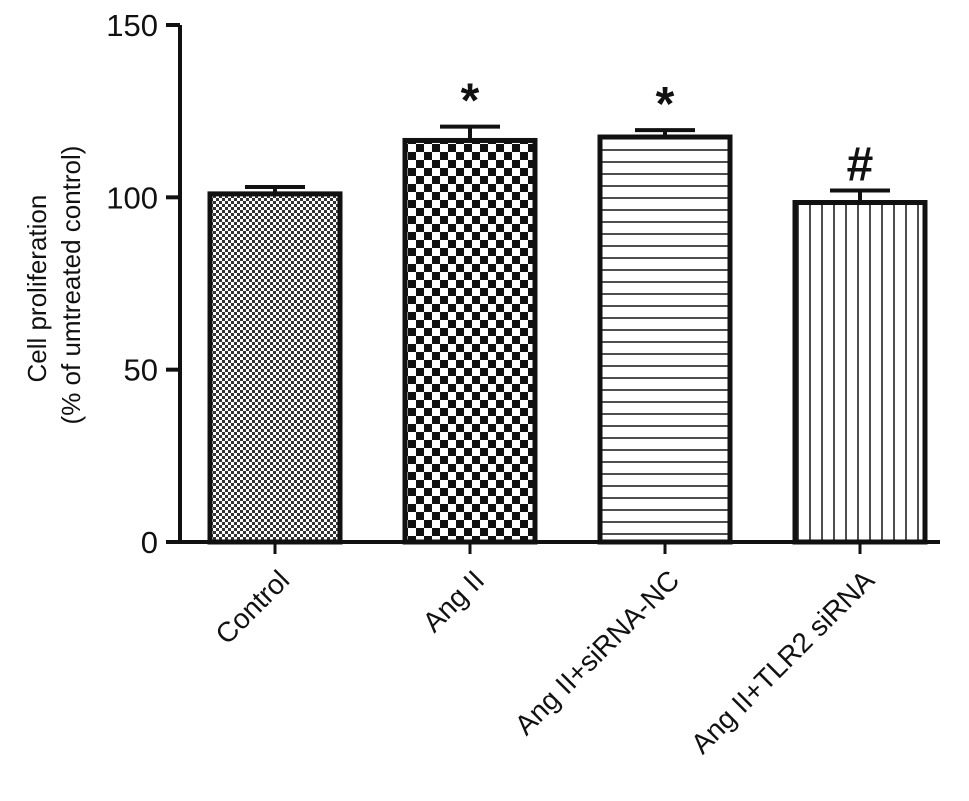  Describe the element at coordinates (37, 289) in the screenshot. I see `y-axis-title-line-1: Cell proliferation` at that location.